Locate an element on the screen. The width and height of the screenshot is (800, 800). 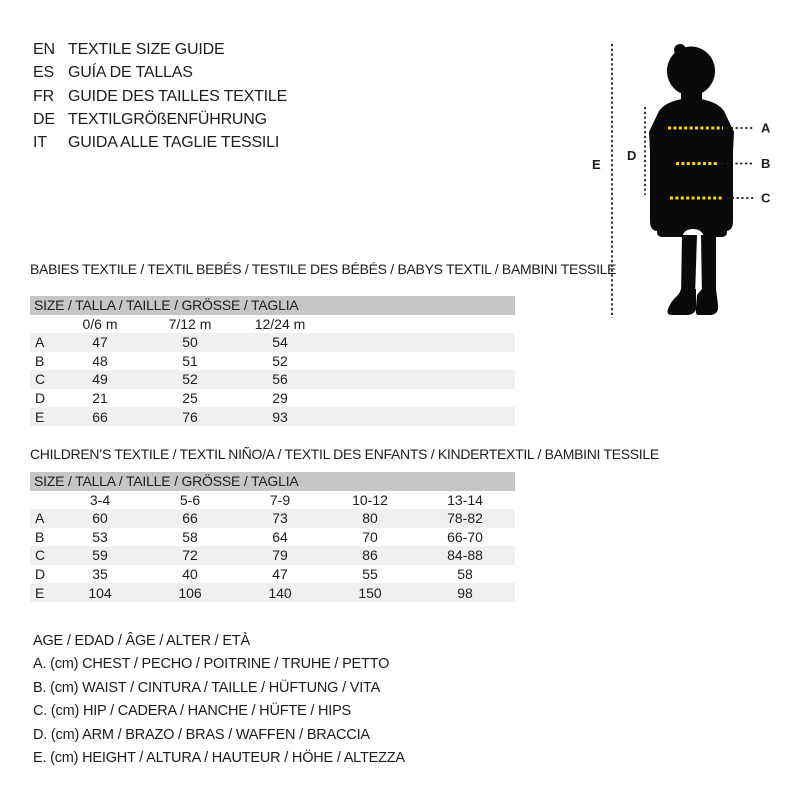
table-row: A 47 50 54 is located at coordinates (273, 342).